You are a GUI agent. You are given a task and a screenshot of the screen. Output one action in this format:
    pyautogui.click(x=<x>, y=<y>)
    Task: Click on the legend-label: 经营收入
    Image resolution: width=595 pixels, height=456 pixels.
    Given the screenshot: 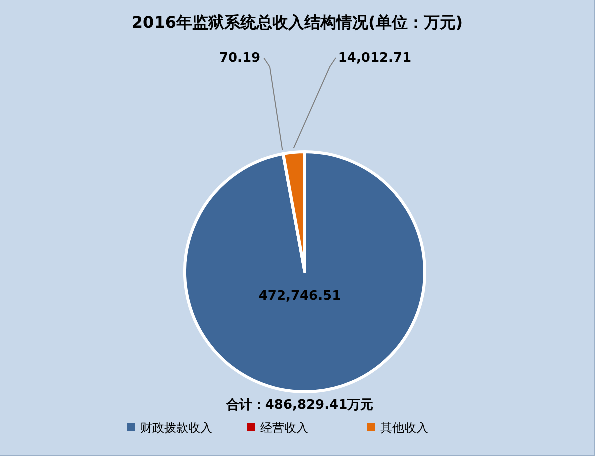 What is the action you would take?
    pyautogui.click(x=284, y=428)
    